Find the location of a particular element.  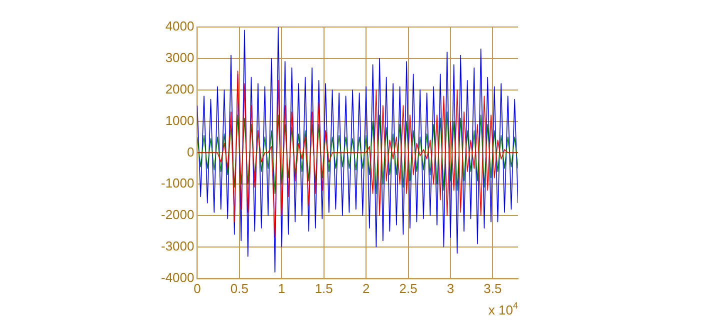

x-tick-label: 3 is located at coordinates (450, 288).